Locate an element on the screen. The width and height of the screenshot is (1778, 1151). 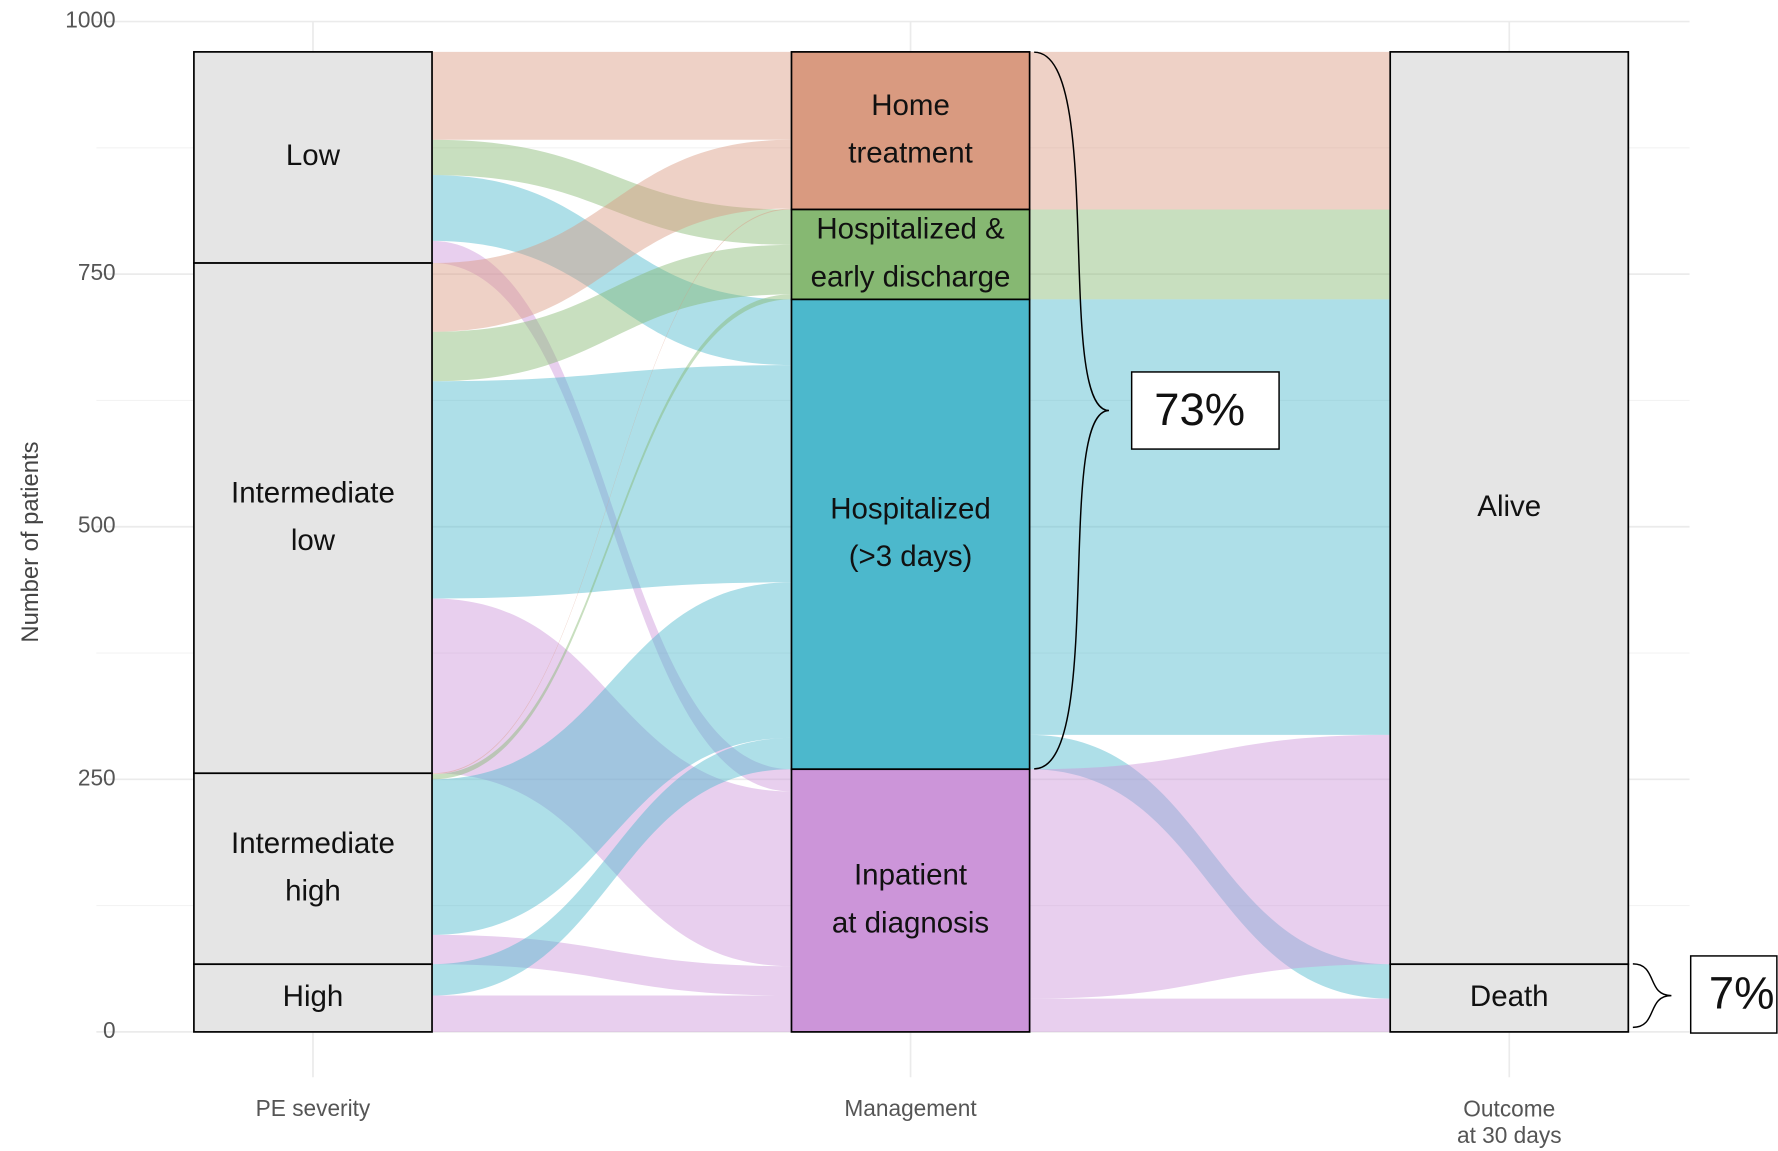
stratum-label: Low is located at coordinates (313, 155).